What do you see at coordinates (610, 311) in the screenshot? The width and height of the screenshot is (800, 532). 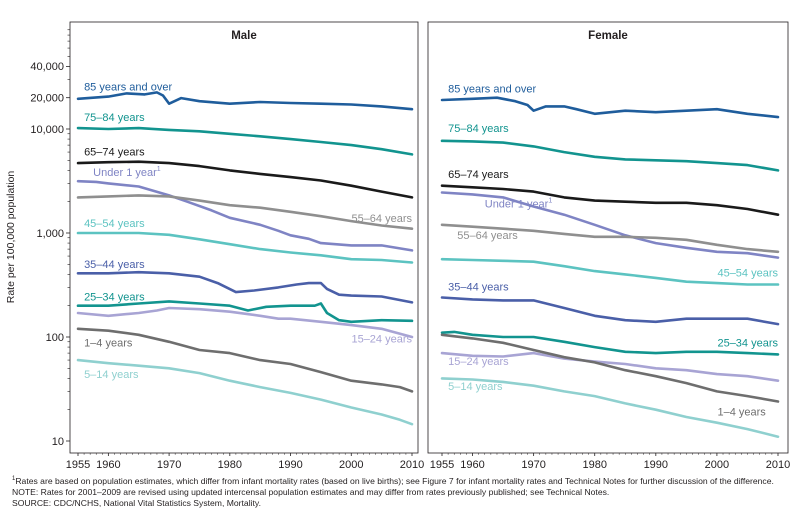 I see `series-line-female-35-44-years` at bounding box center [610, 311].